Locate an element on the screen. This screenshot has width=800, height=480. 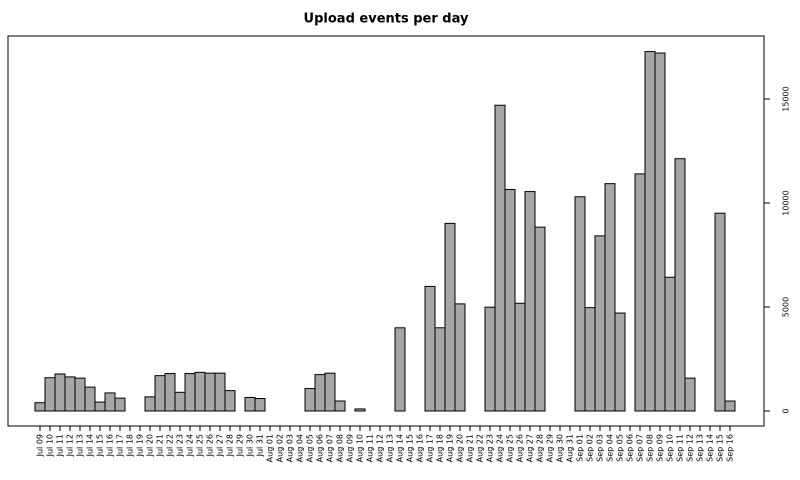
x-tick-label: Aug 29 is located at coordinates (550, 448).